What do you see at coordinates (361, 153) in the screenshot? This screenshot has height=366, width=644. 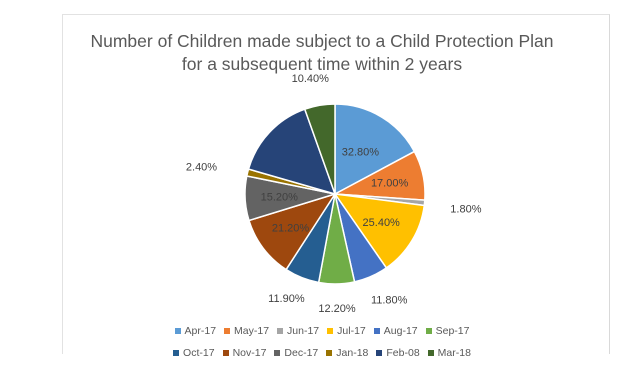 I see `data-label-apr-17: 32.80%` at bounding box center [361, 153].